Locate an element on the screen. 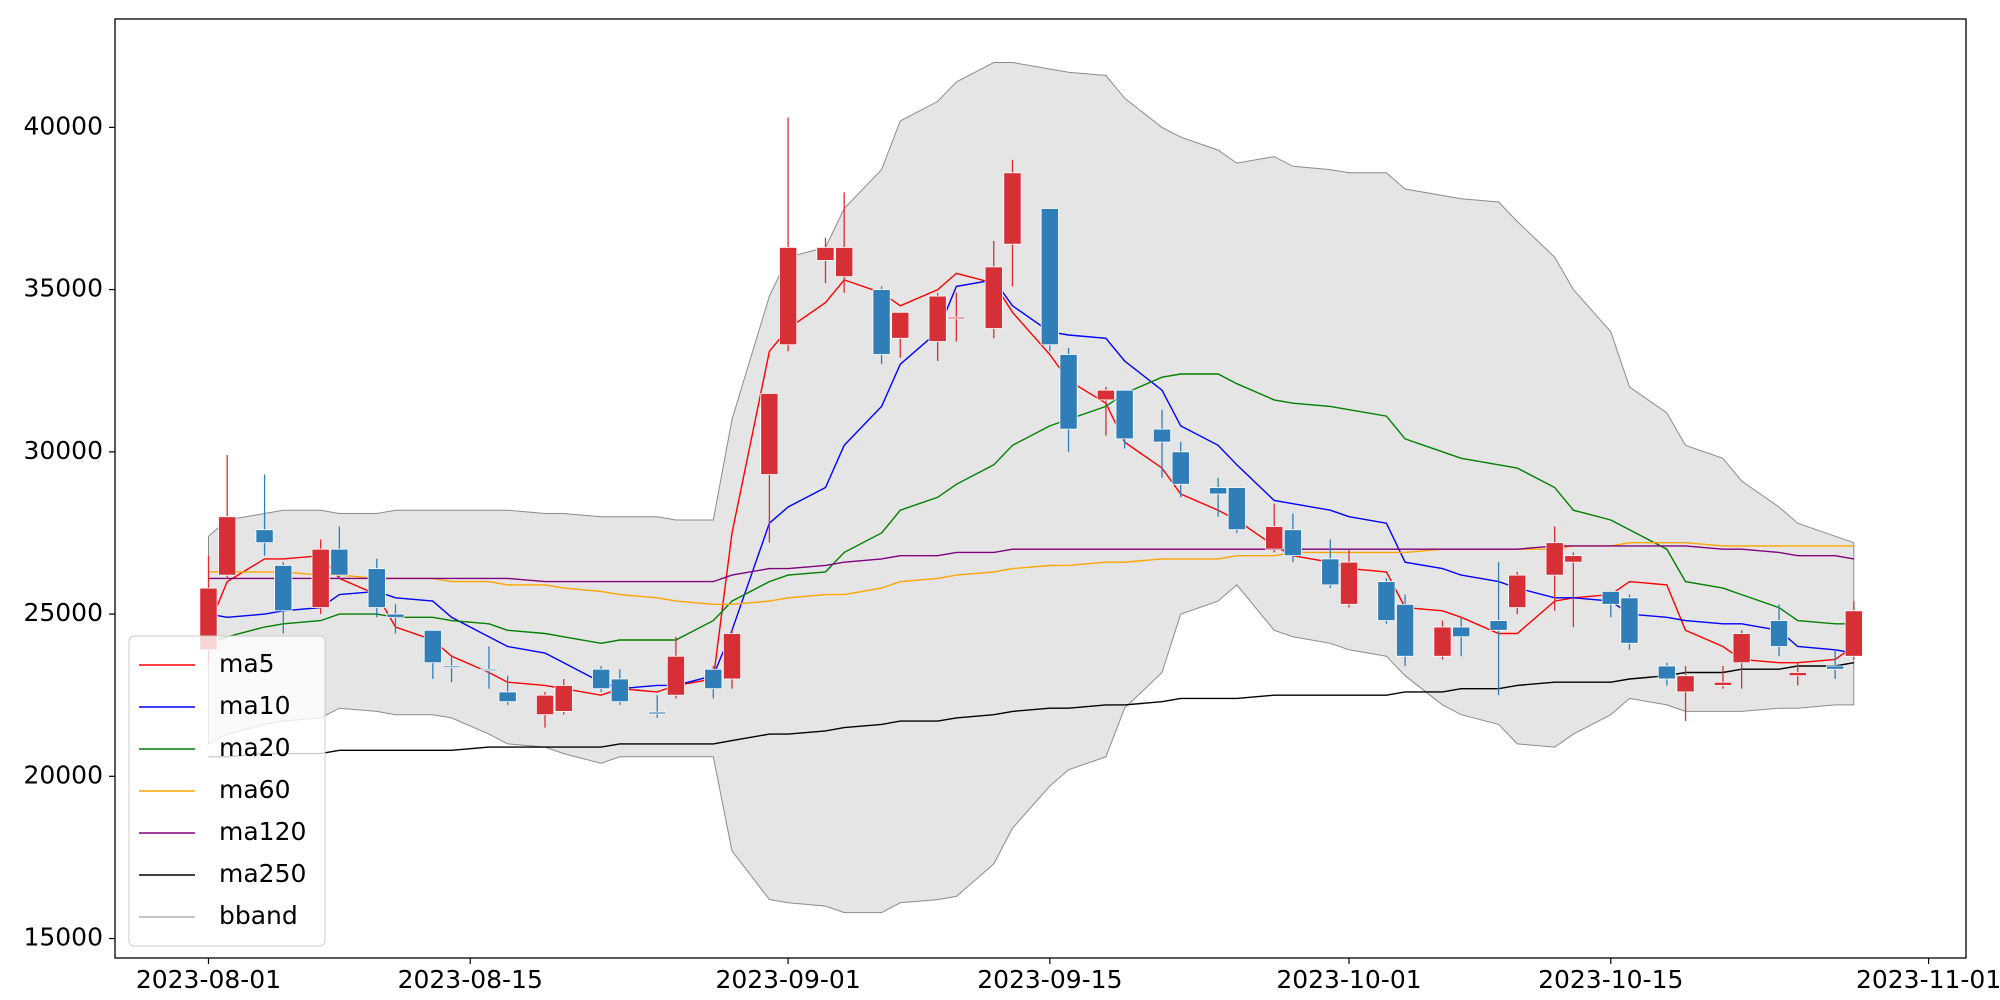 Image resolution: width=2000 pixels, height=1000 pixels. y-tick-label: 15000 is located at coordinates (63, 937).